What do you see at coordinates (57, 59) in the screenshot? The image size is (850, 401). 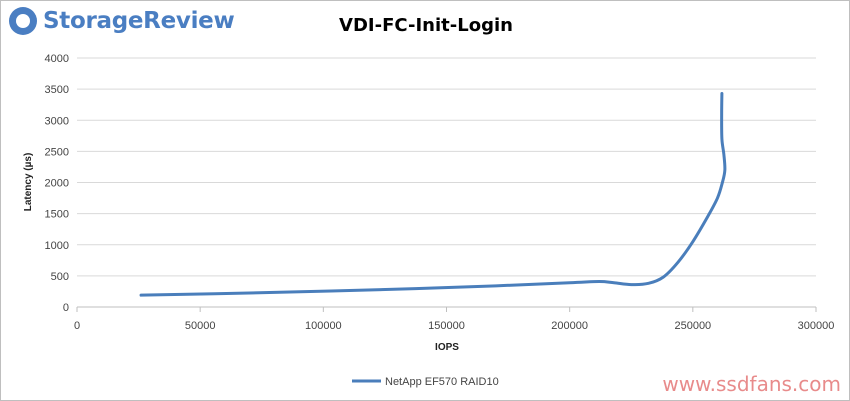 I see `y-tick-label: 4000` at bounding box center [57, 59].